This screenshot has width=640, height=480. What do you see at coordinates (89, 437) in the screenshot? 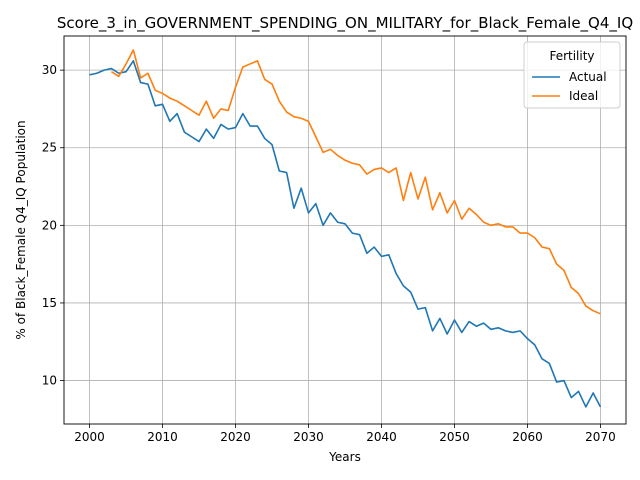
I see `x-tick-label: 2000` at bounding box center [89, 437].